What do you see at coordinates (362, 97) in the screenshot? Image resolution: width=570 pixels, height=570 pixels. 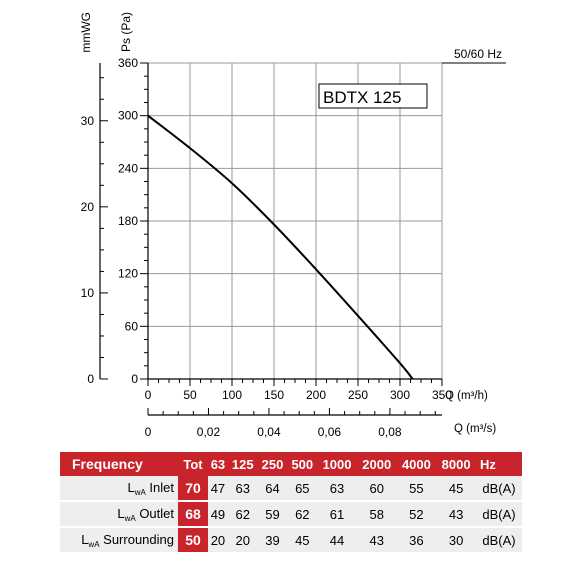 I see `model-label: BDTX 125` at bounding box center [362, 97].